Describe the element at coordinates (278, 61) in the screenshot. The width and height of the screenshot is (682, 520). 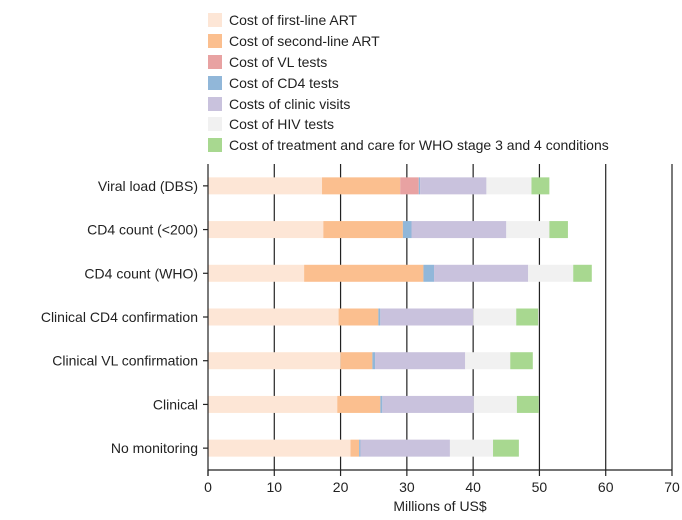
I see `legend-label: Cost of VL tests` at that location.